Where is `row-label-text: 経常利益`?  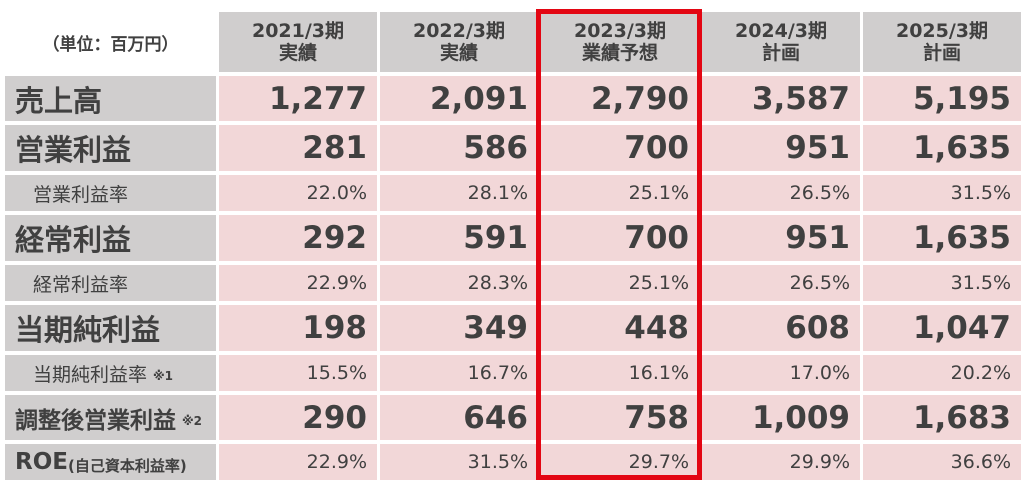
row-label-text: 経常利益 is located at coordinates (73, 240).